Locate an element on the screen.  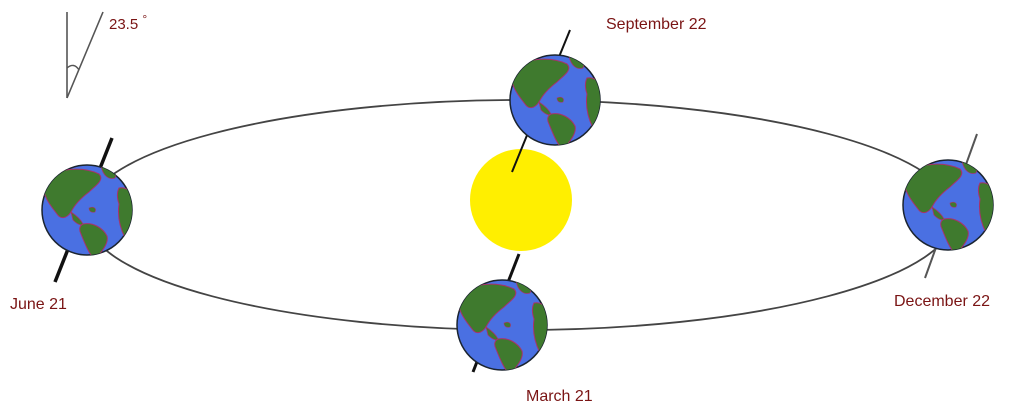
label-september: September 22 is located at coordinates (656, 24).